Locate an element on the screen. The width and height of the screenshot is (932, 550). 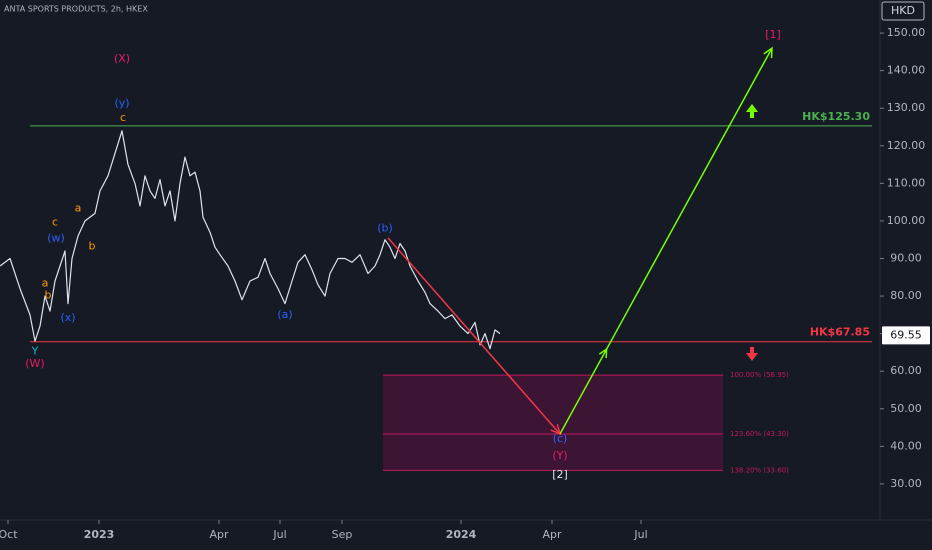
last-price-tag is located at coordinates (906, 335).